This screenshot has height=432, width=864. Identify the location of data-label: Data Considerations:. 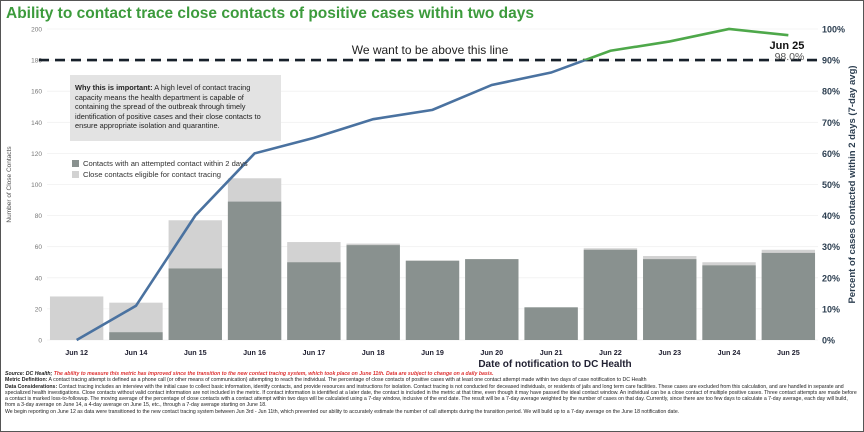
(31, 386).